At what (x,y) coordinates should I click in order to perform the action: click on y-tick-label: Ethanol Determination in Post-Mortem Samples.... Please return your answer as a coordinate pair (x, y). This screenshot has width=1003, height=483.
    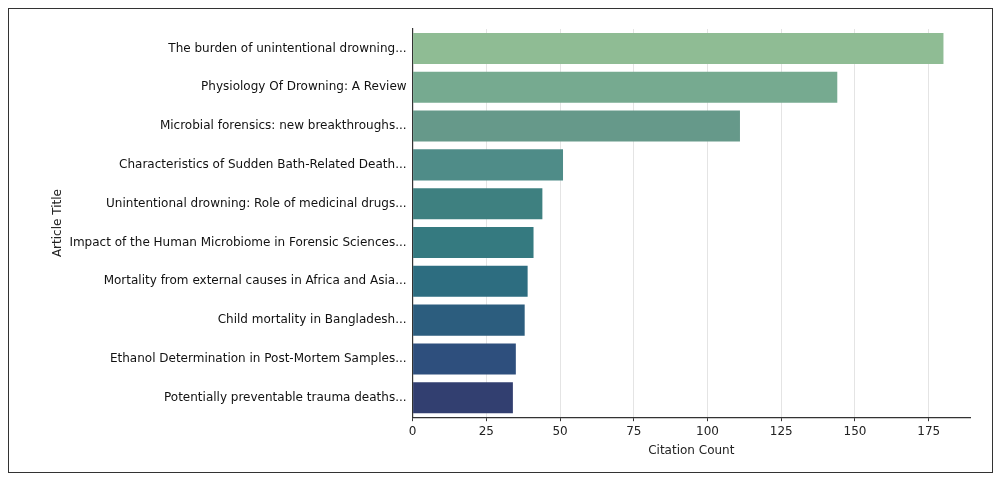
    Looking at the image, I should click on (258, 358).